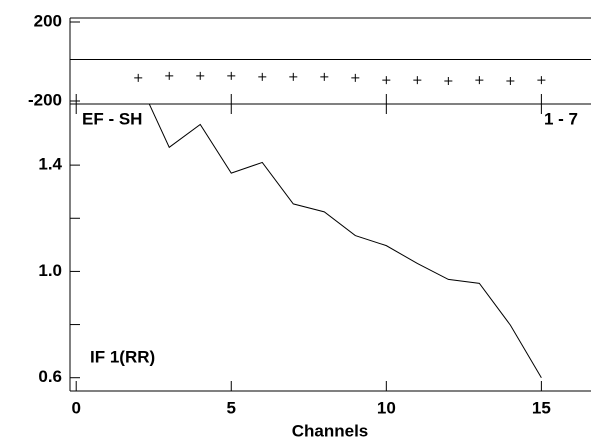 This screenshot has width=591, height=442. Describe the element at coordinates (386, 407) in the screenshot. I see `x-tick-label: 10` at that location.